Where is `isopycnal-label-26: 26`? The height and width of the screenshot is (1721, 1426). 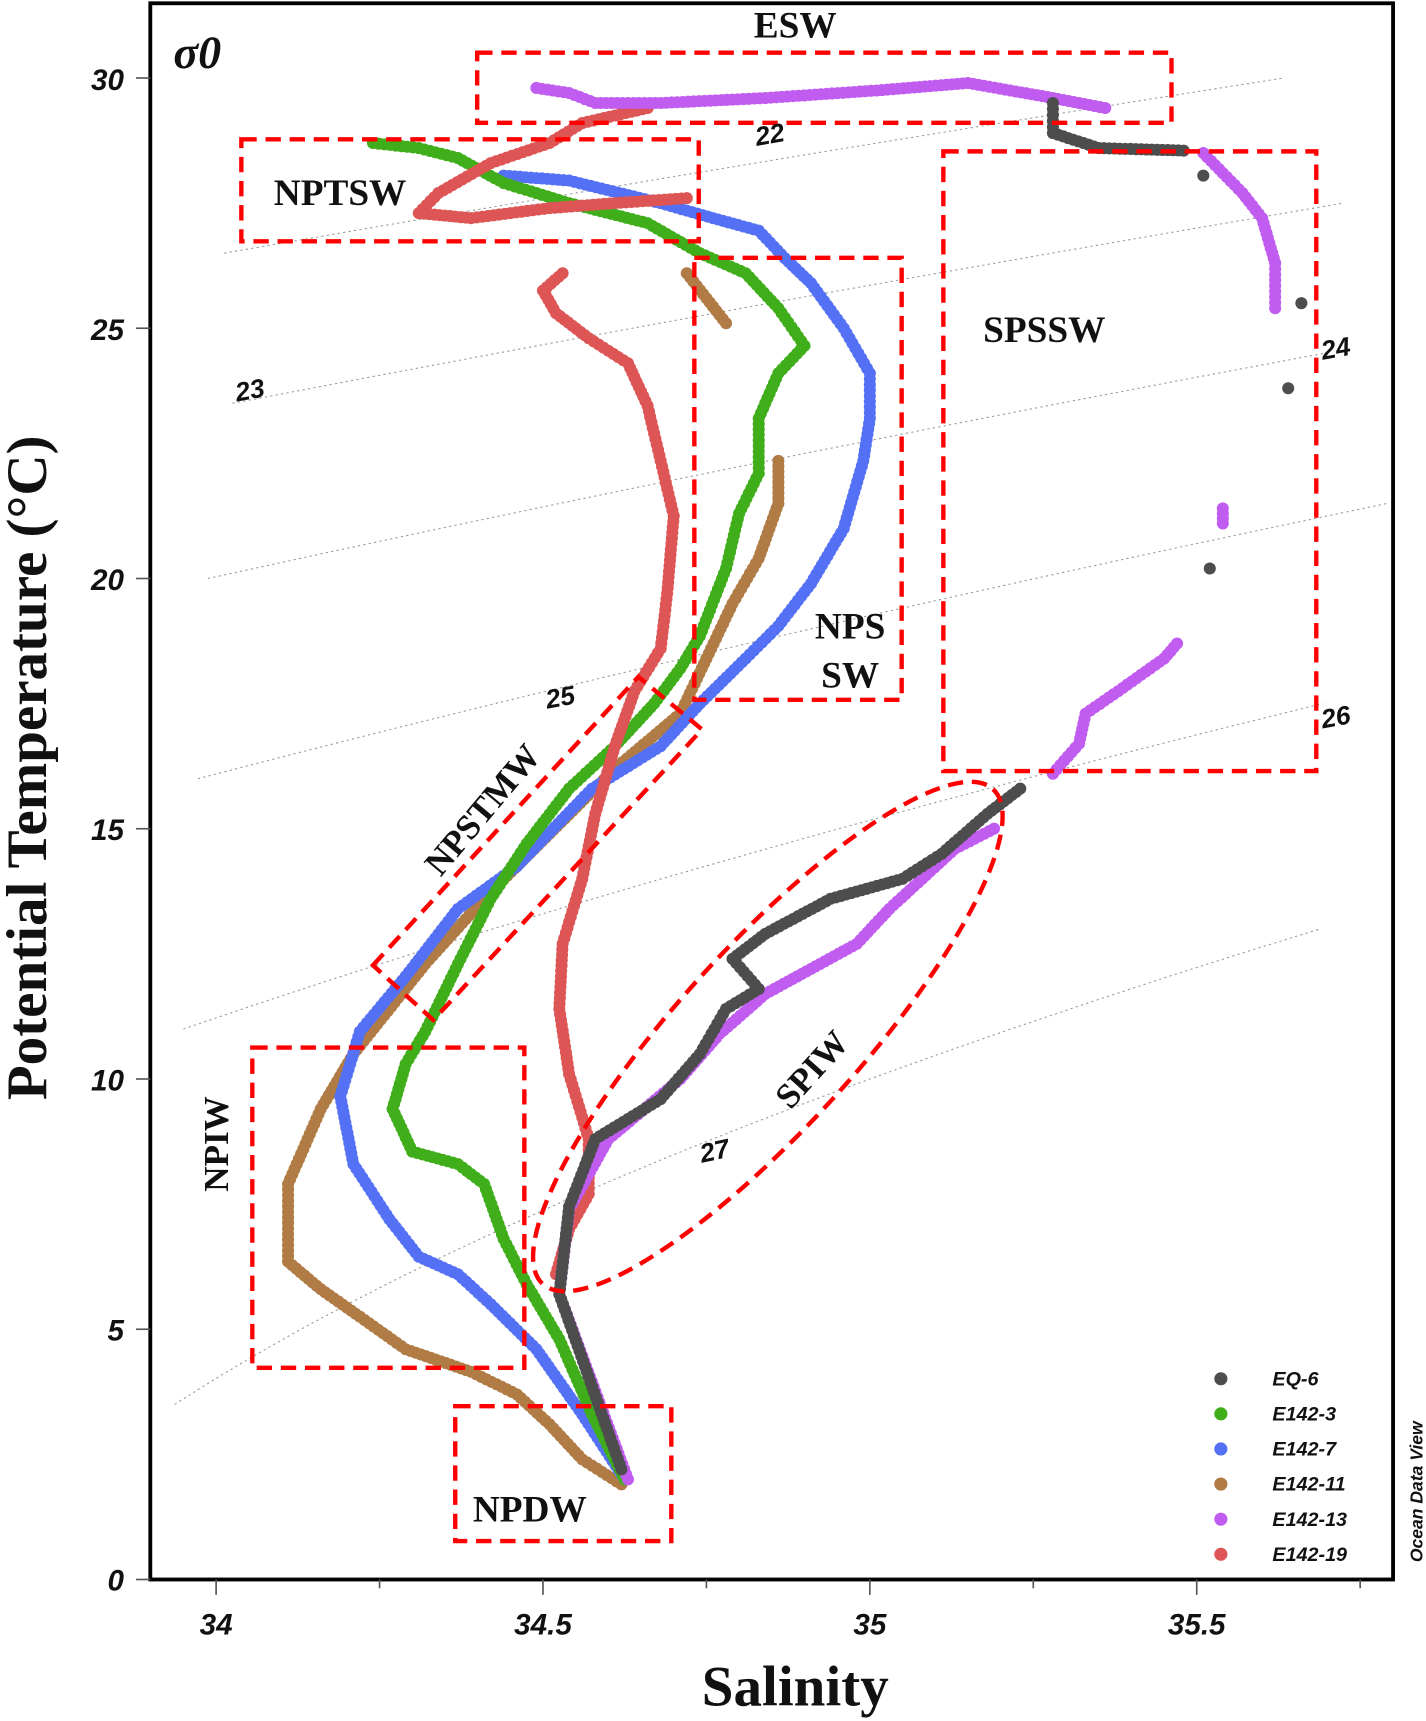
isopycnal-label-26: 26 is located at coordinates (1335, 717).